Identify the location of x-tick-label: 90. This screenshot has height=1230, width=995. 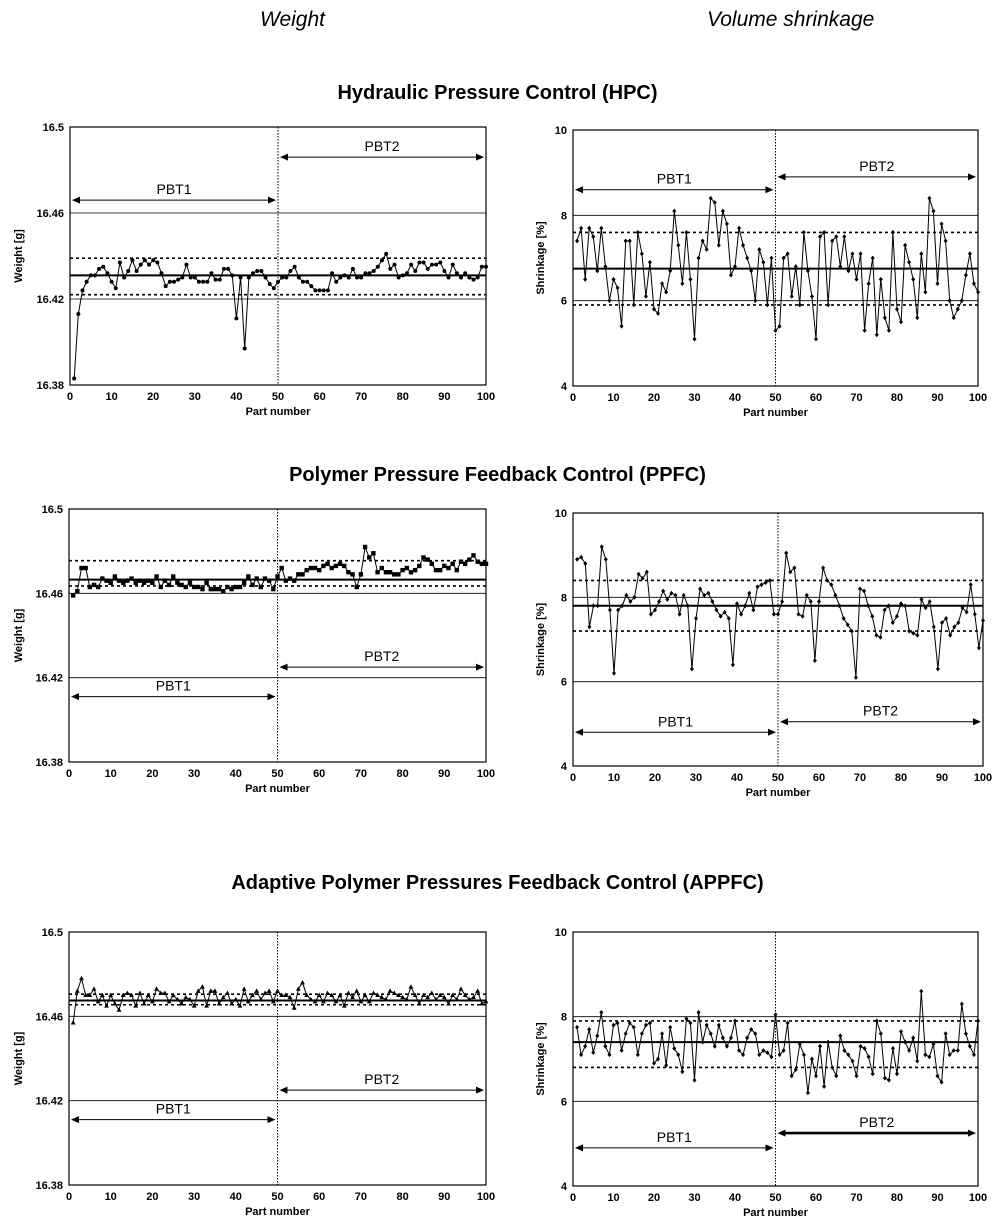
(942, 778).